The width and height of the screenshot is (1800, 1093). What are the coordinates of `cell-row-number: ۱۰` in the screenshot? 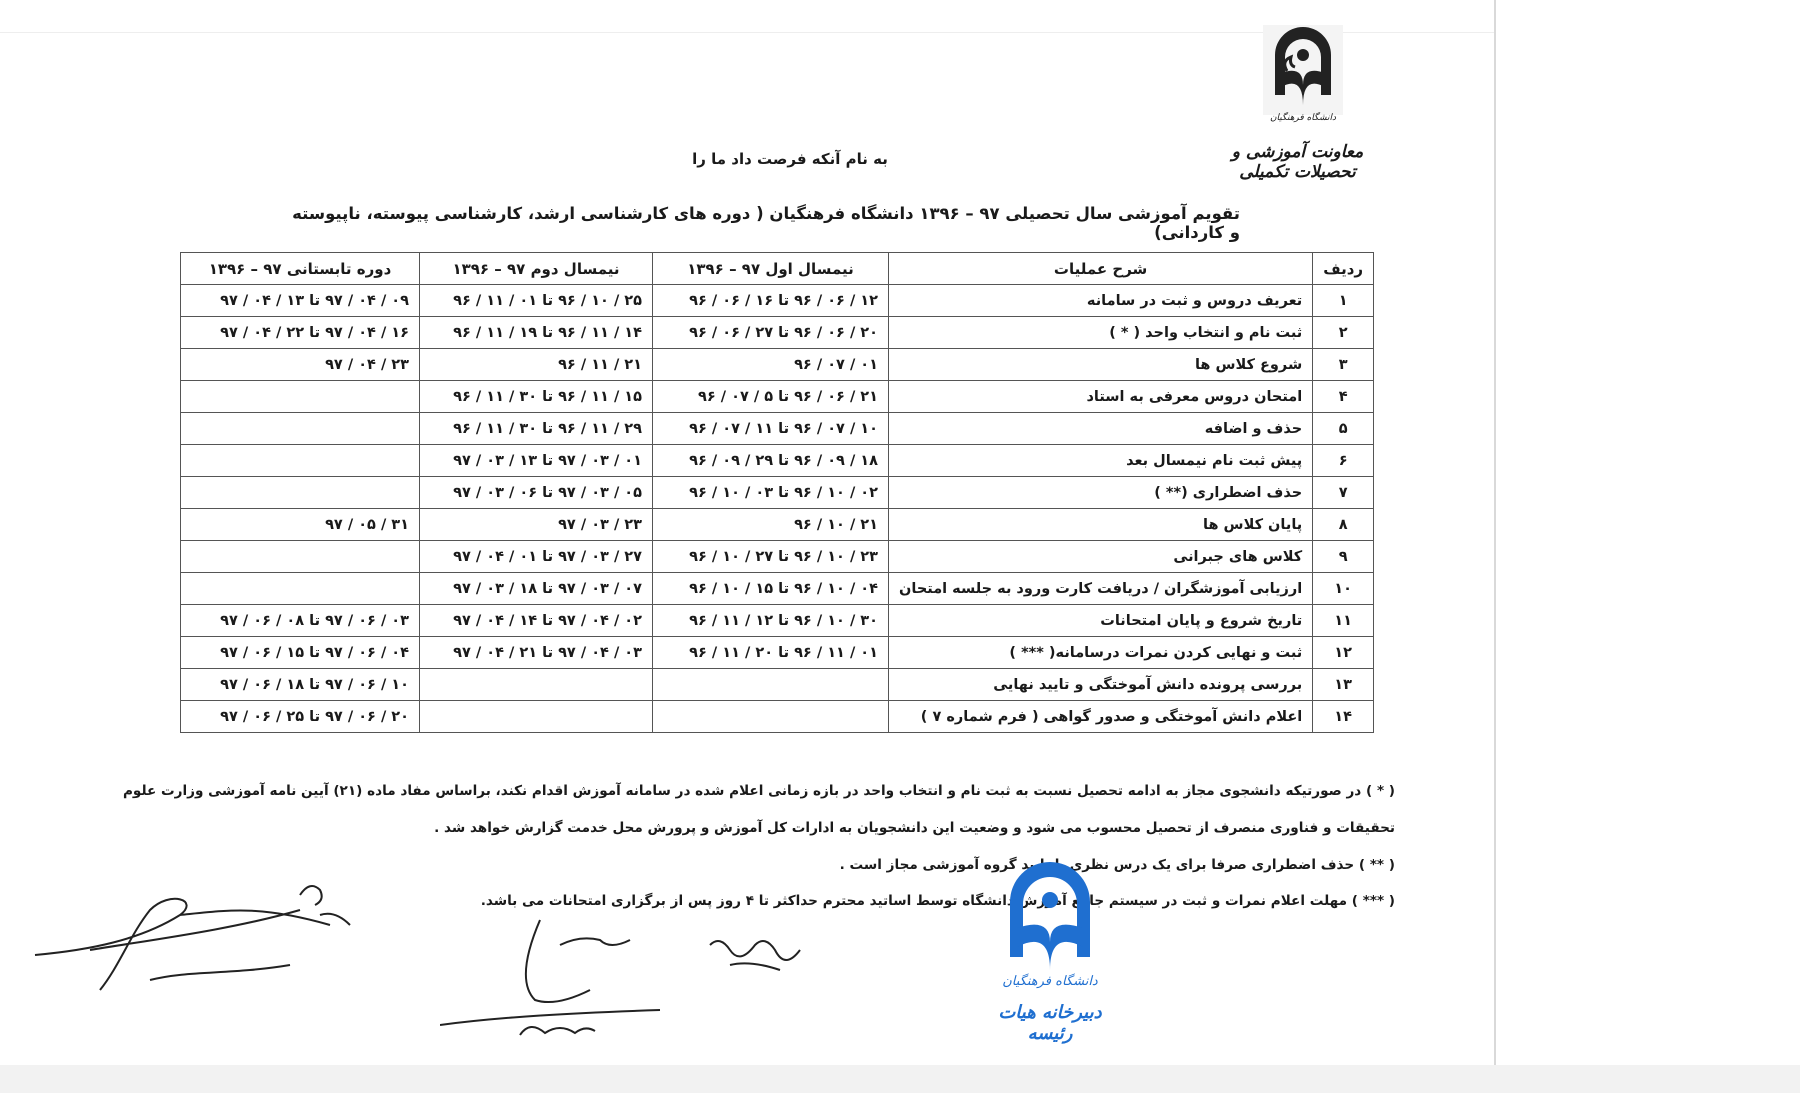 It's located at (1343, 588).